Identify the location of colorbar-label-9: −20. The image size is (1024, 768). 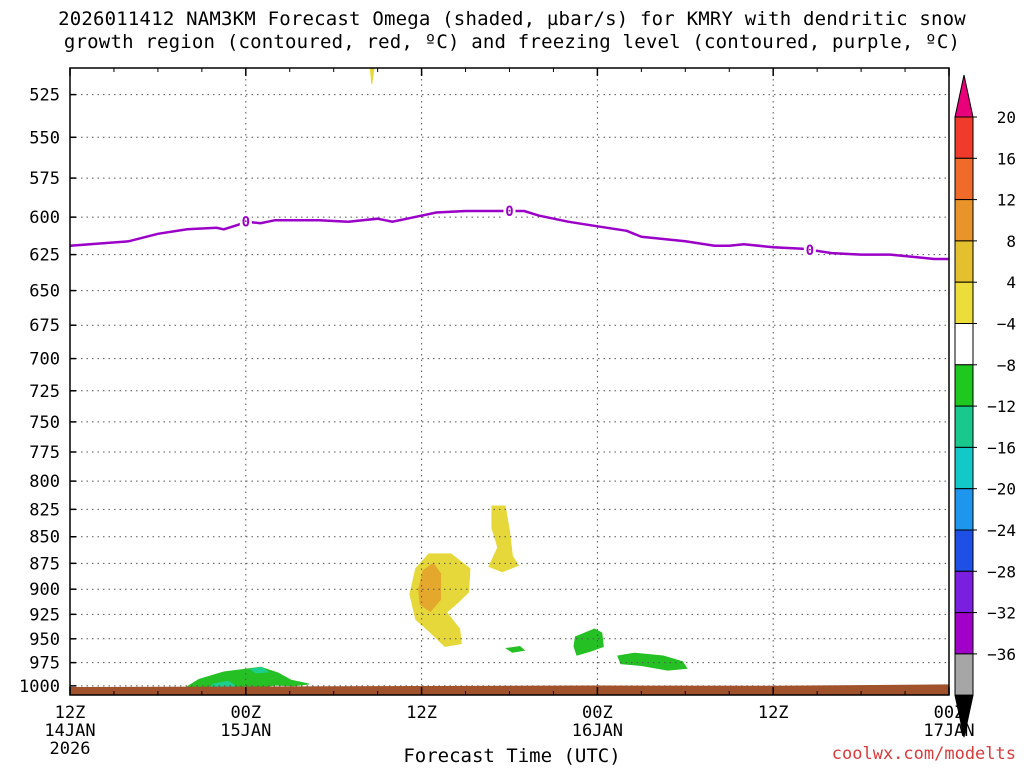
(1001, 489).